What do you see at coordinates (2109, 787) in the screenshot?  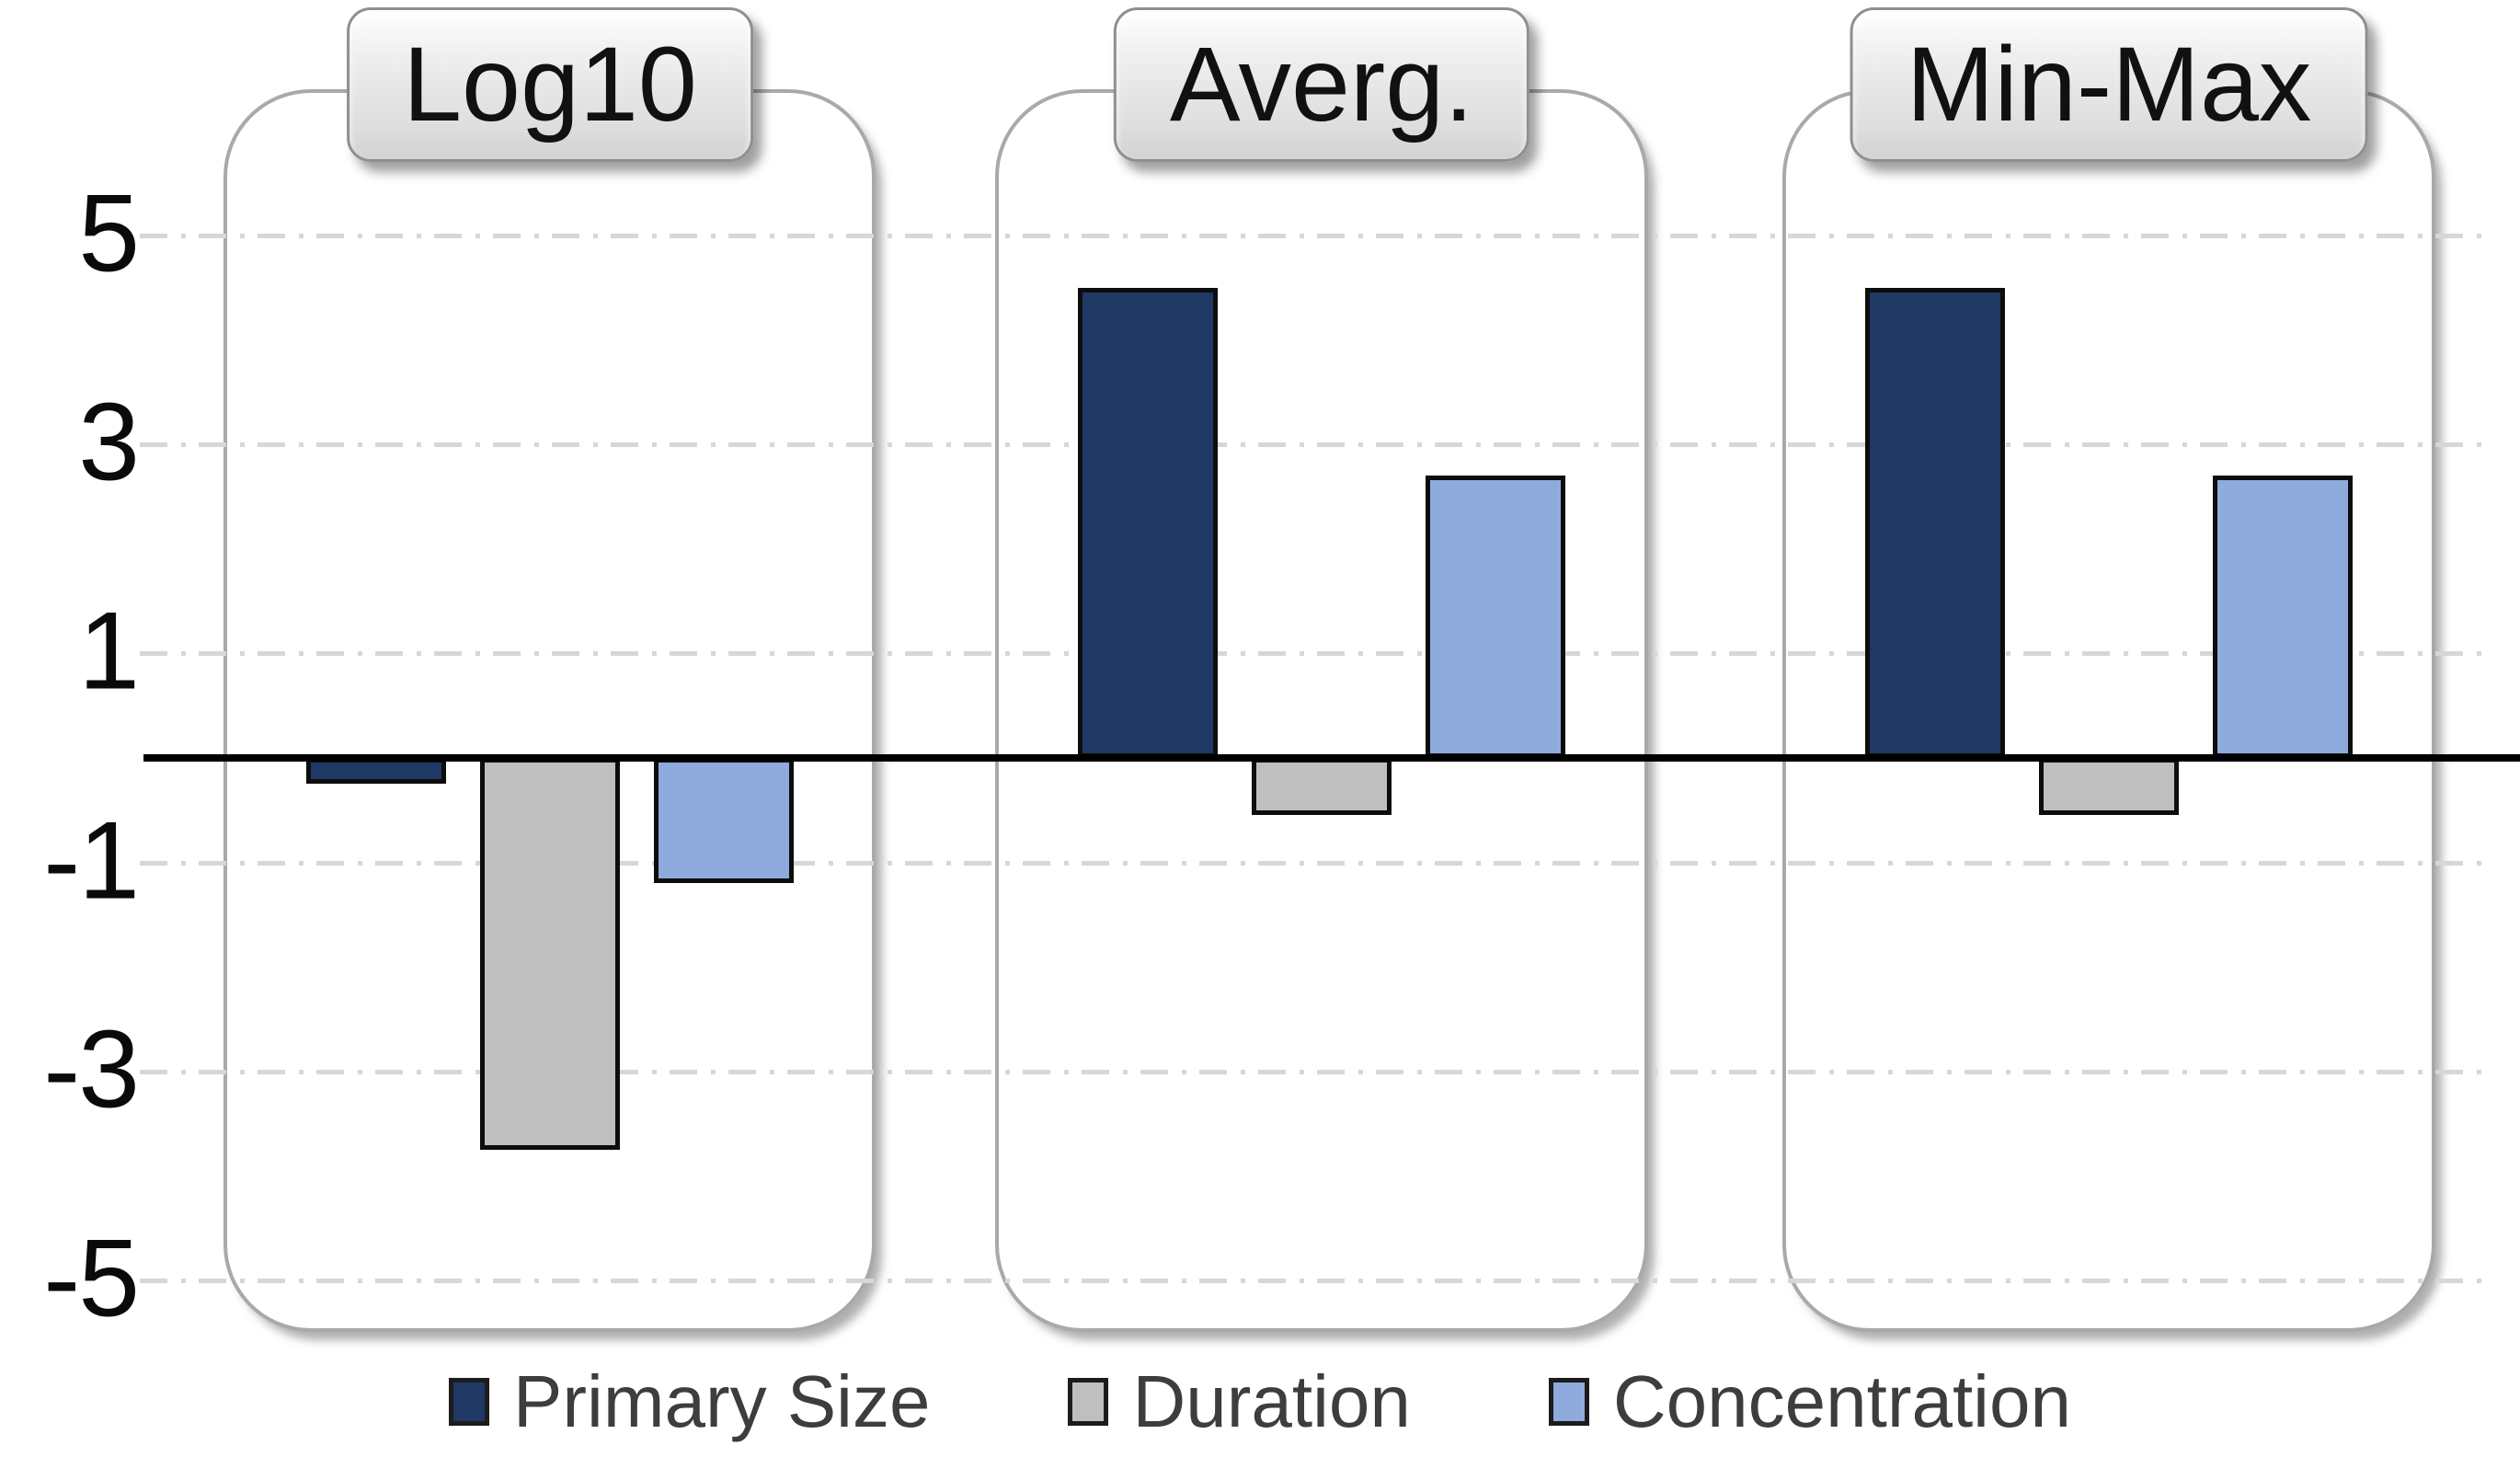 I see `bar-min-max-duration` at bounding box center [2109, 787].